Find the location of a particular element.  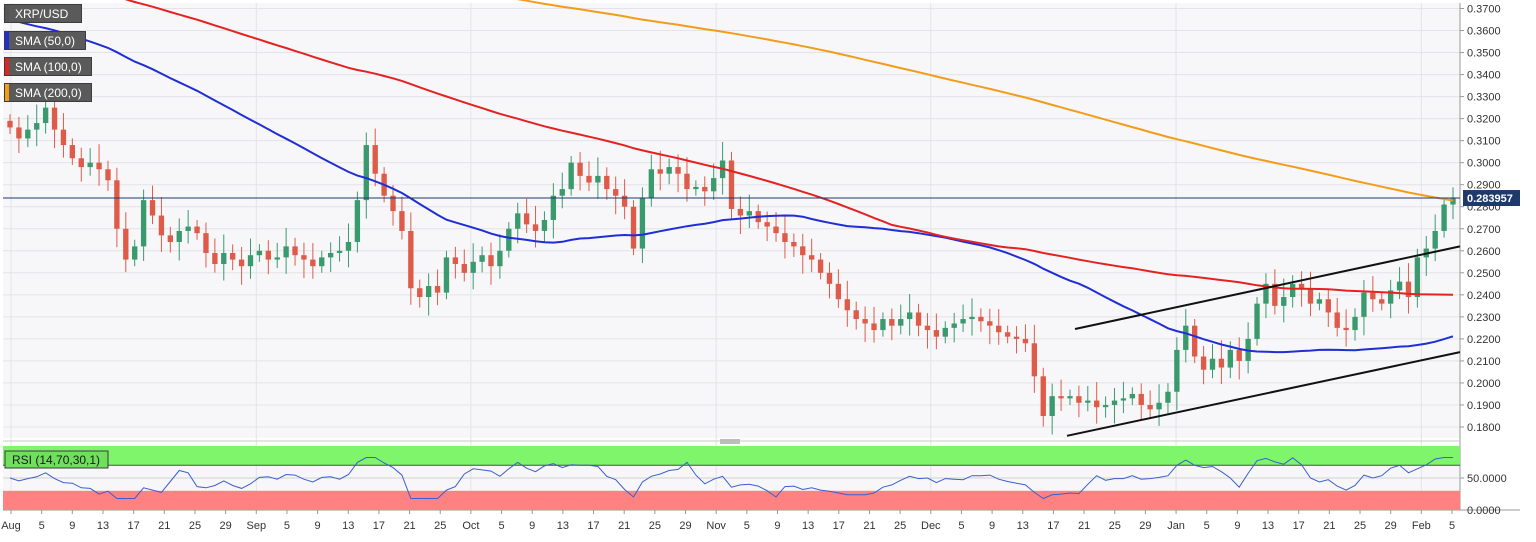

rsi-overbought-zone is located at coordinates (731, 456).